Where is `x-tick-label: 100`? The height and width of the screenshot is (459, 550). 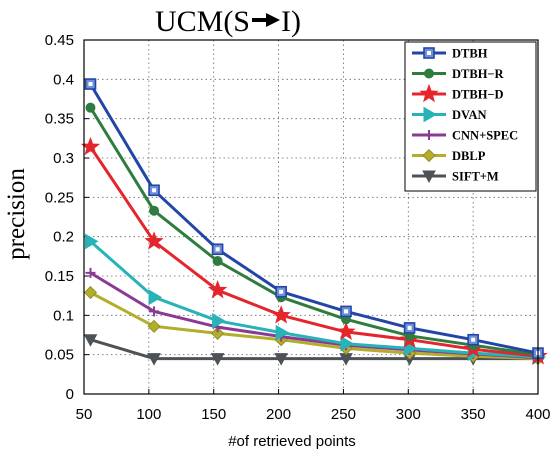
x-tick-label: 100 is located at coordinates (148, 414).